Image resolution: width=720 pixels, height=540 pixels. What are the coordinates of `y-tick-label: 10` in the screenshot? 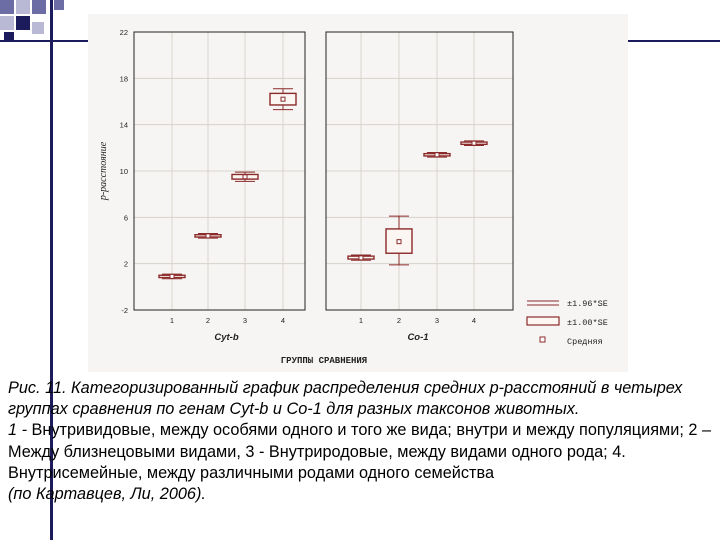 It's located at (124, 171).